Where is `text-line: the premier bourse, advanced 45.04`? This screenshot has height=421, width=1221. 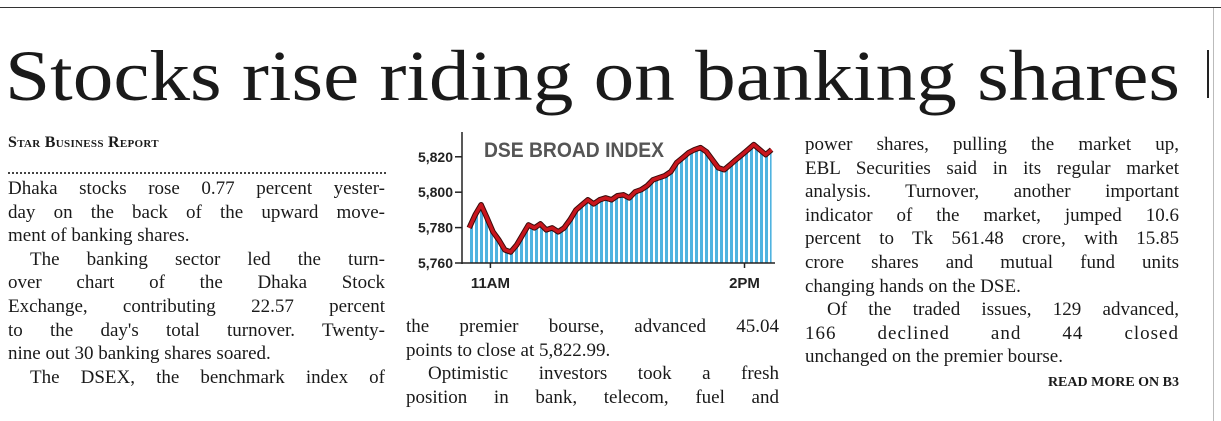
text-line: the premier bourse, advanced 45.04 is located at coordinates (592, 326).